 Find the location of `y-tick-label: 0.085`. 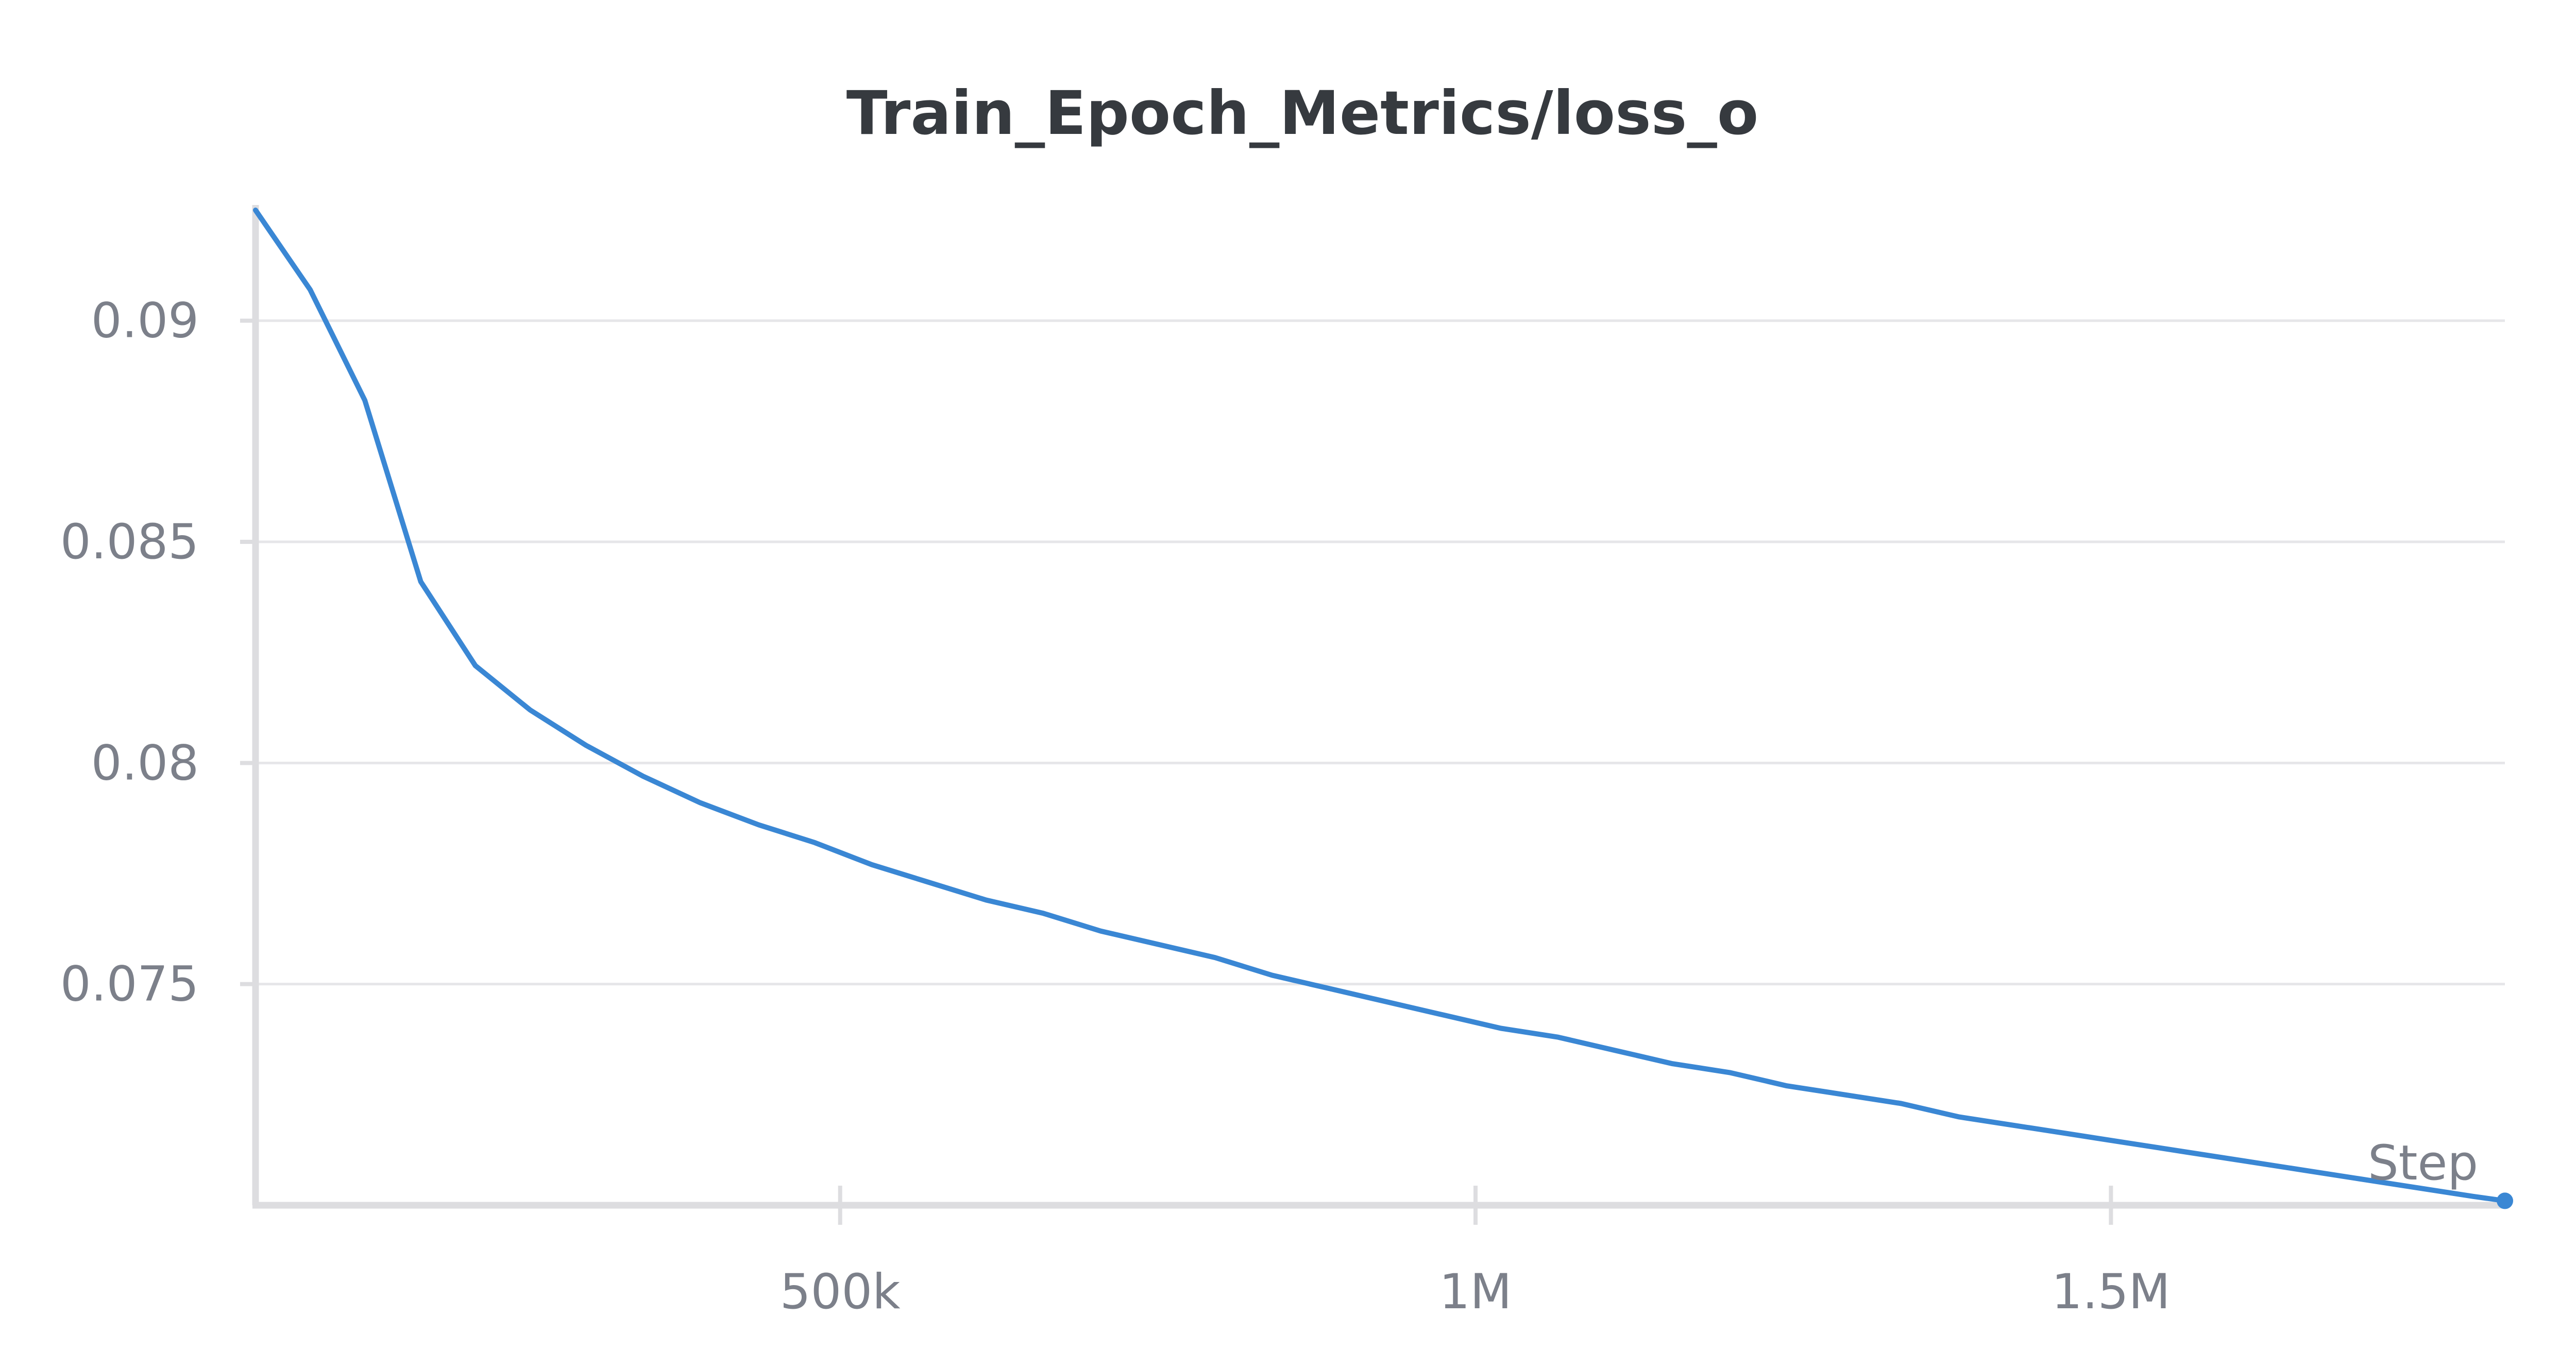

y-tick-label: 0.085 is located at coordinates (129, 542).